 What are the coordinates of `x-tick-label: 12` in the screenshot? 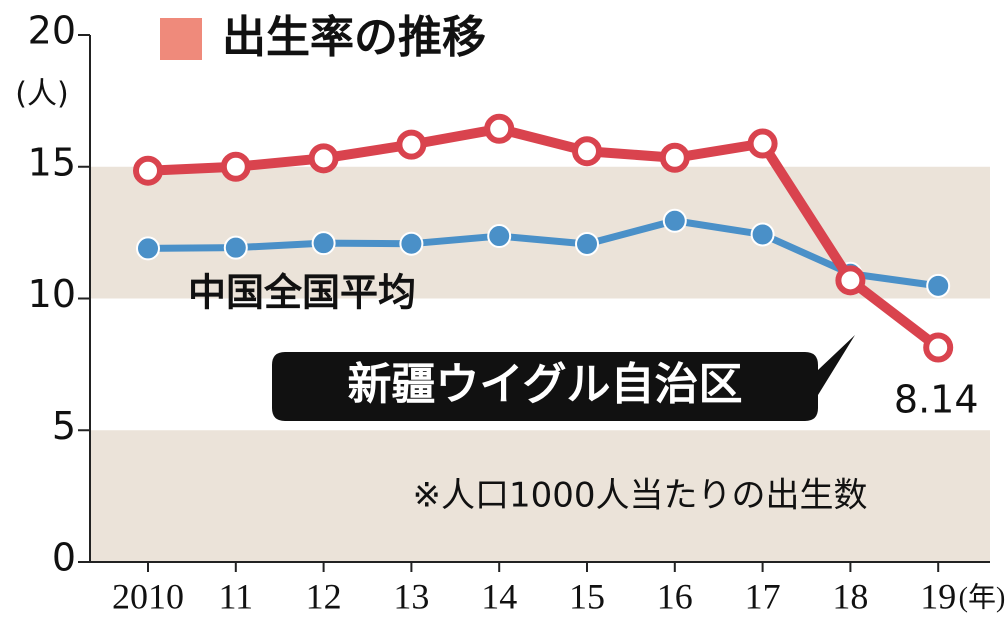 It's located at (324, 596).